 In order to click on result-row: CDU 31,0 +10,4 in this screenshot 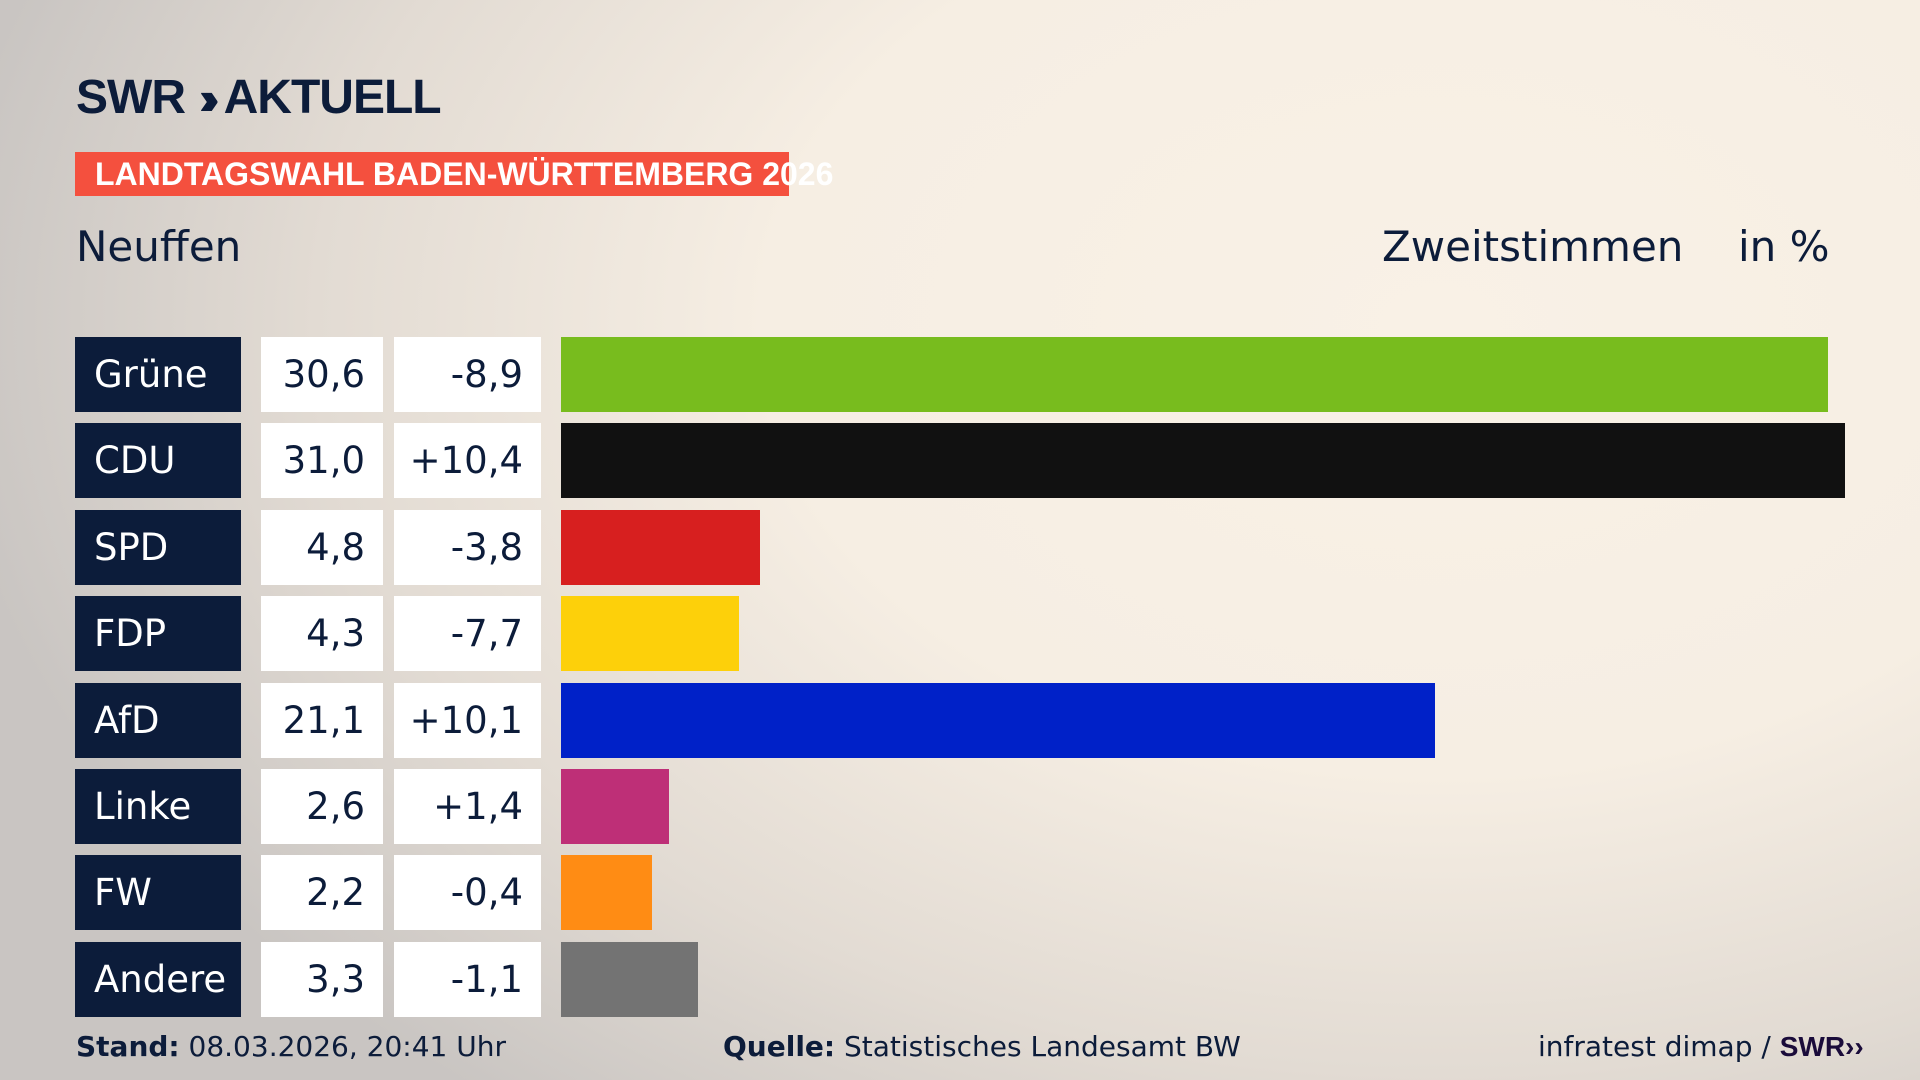, I will do `click(960, 461)`.